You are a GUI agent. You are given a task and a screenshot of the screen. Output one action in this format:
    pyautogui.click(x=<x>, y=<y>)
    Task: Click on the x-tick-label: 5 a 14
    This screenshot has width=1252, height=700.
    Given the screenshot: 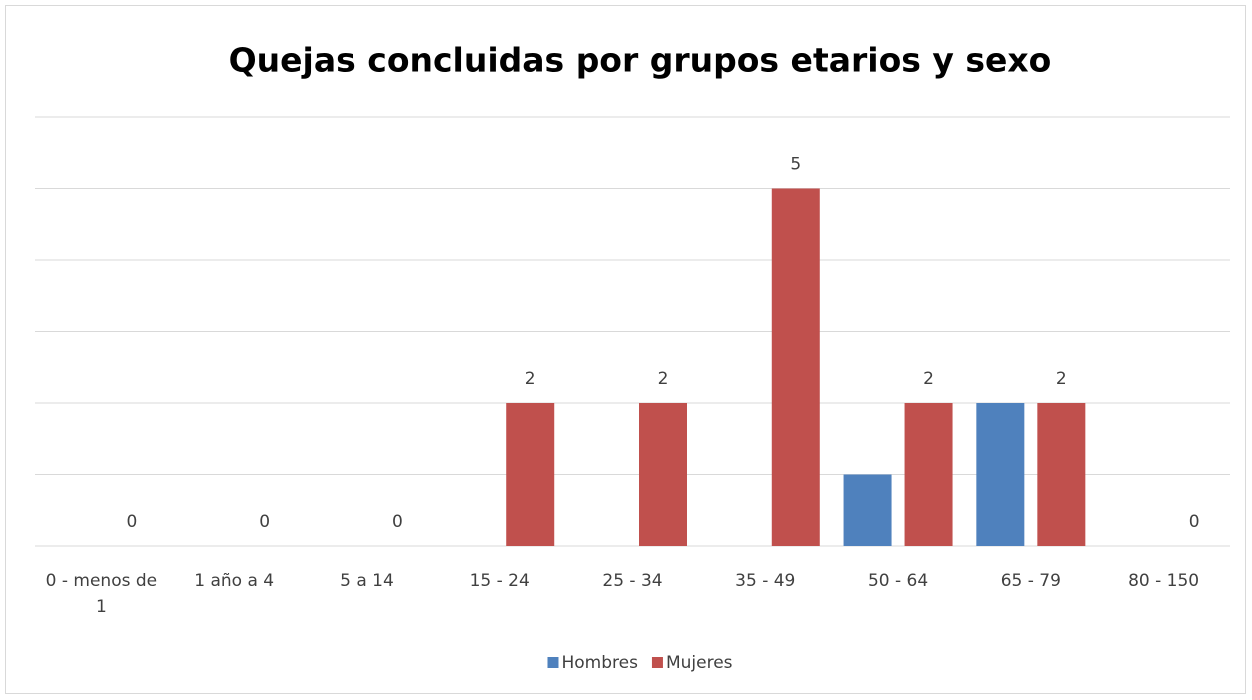 What is the action you would take?
    pyautogui.click(x=367, y=581)
    